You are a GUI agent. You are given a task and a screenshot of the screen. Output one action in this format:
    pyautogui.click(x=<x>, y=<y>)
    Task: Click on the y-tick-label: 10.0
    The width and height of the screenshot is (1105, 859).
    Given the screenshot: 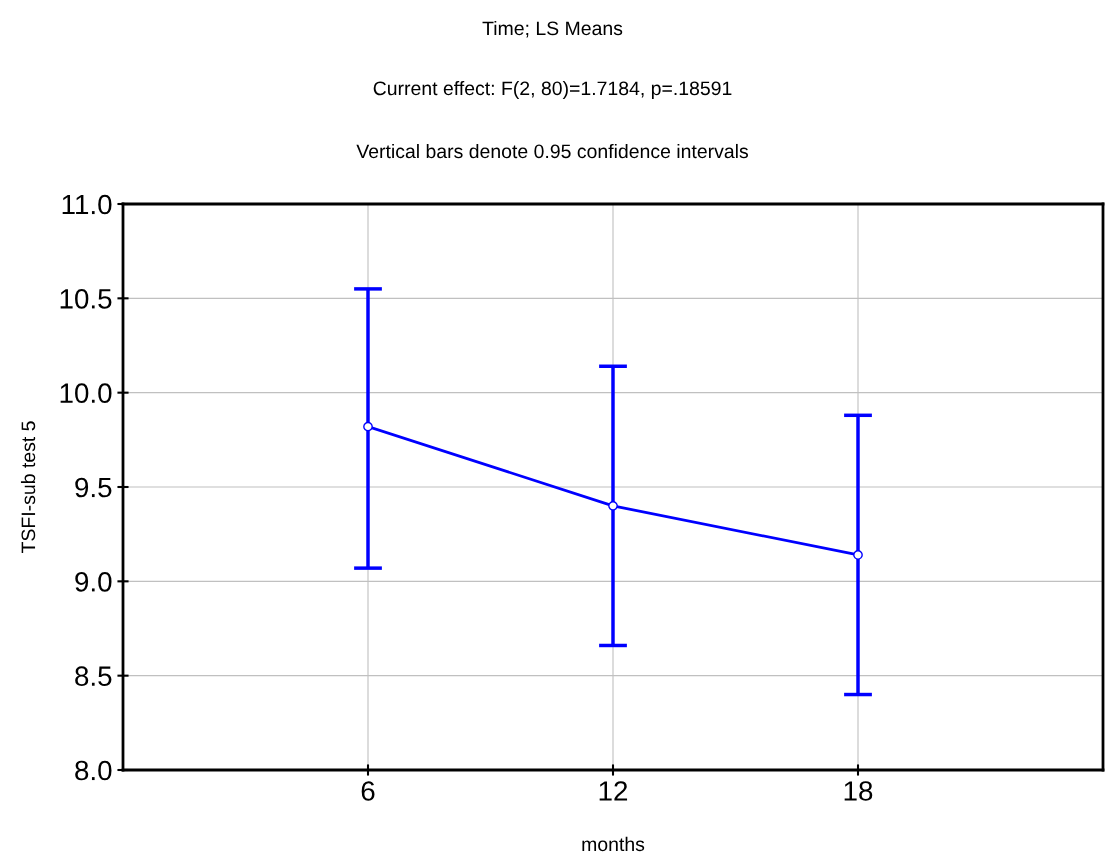 What is the action you would take?
    pyautogui.click(x=86, y=393)
    